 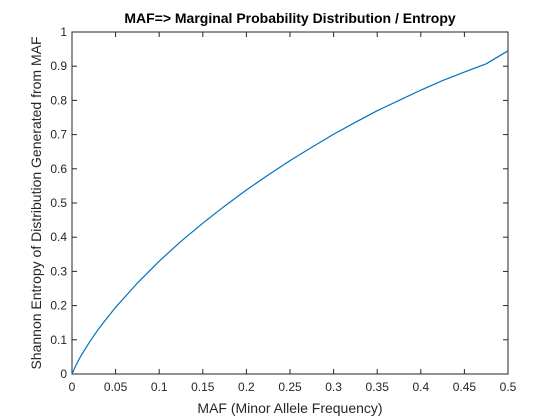 I want to click on y-tick-label: 0.8, so click(x=58, y=100).